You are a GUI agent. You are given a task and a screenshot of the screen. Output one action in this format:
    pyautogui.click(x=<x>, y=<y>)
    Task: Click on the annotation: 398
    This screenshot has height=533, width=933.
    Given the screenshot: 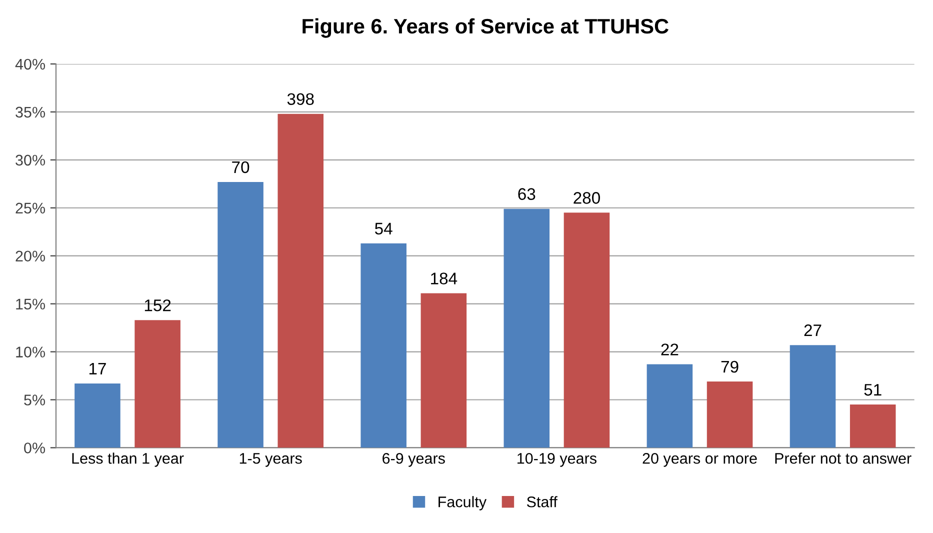 What is the action you would take?
    pyautogui.click(x=300, y=99)
    